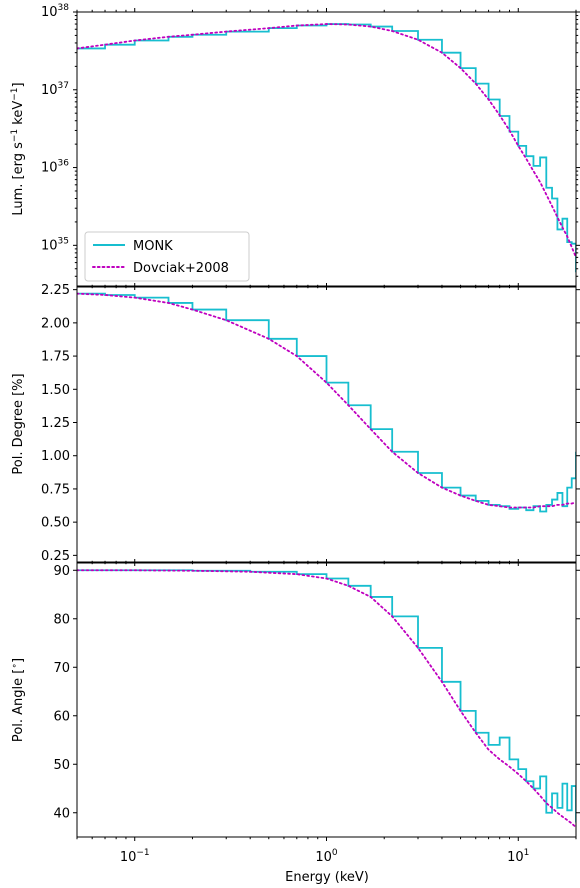 This screenshot has height=888, width=580. What do you see at coordinates (55, 167) in the screenshot?
I see `y-tick-label: 1036` at bounding box center [55, 167].